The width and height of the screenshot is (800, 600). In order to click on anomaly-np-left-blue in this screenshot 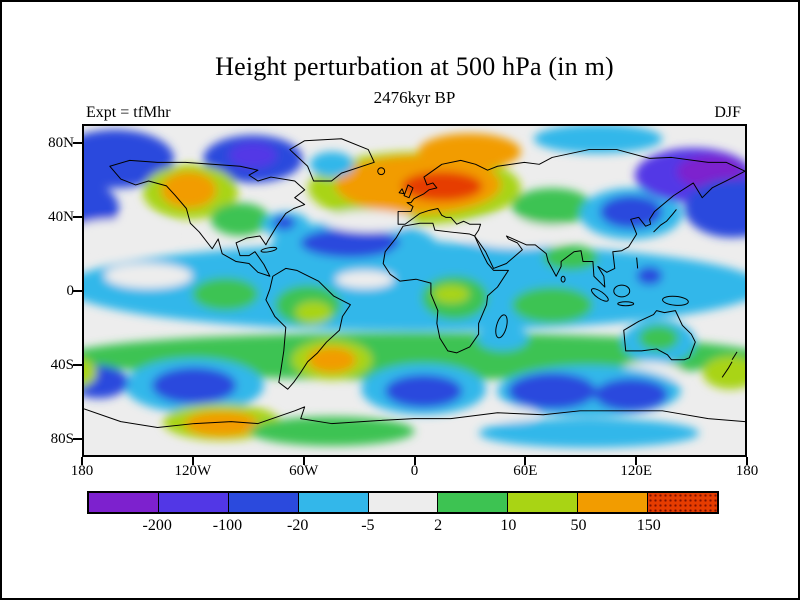, I will do `click(129, 159)`.